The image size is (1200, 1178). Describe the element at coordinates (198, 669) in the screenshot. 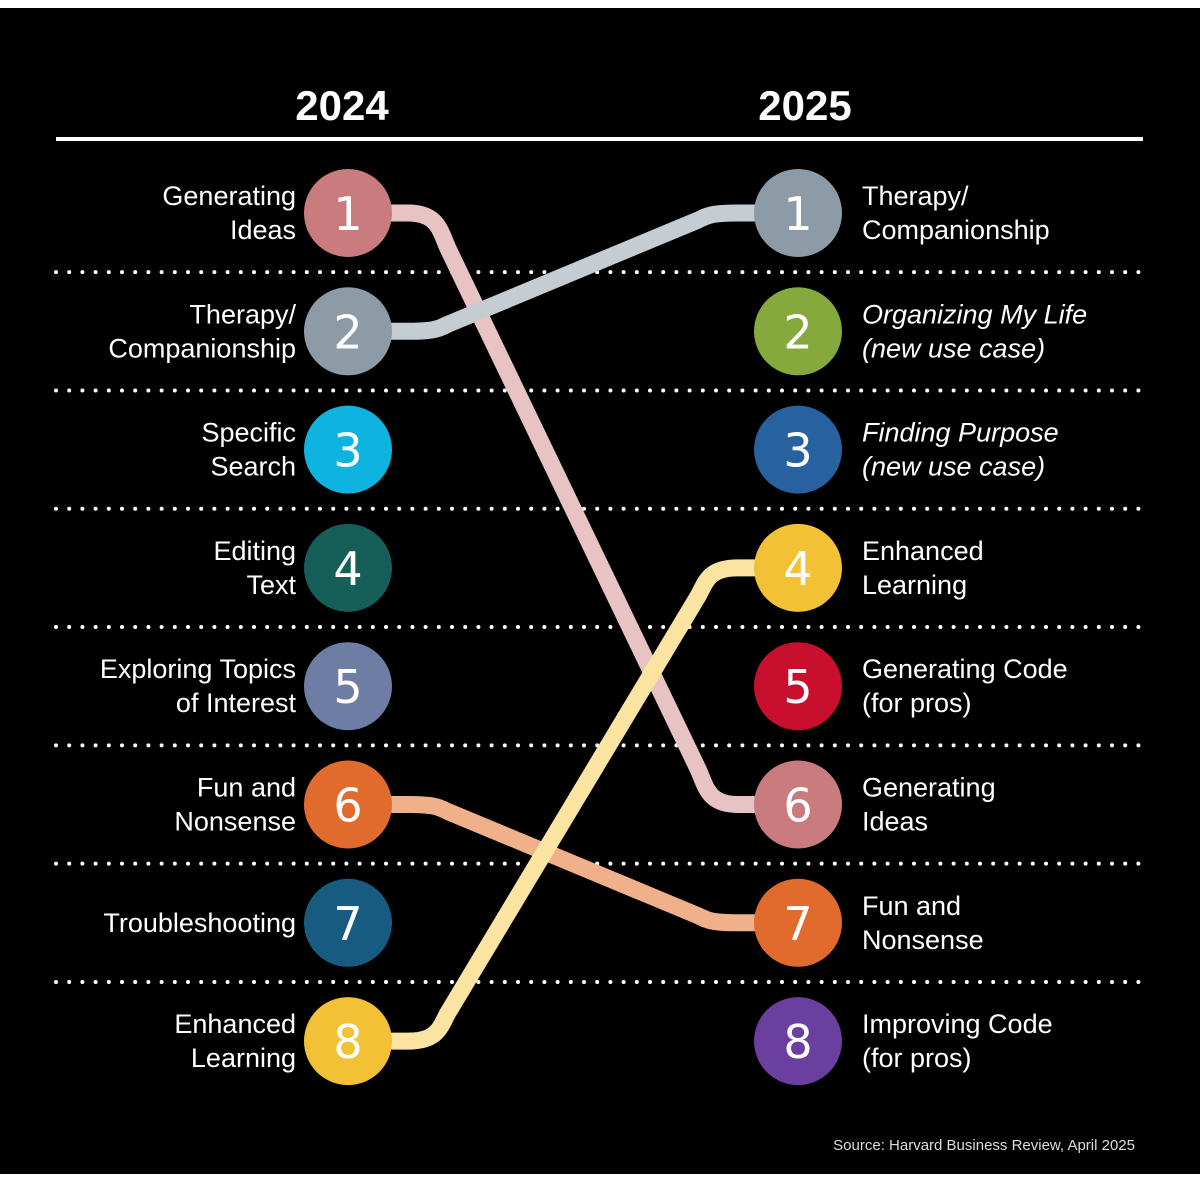

I see `left-label-5-line-1: Exploring Topics` at that location.